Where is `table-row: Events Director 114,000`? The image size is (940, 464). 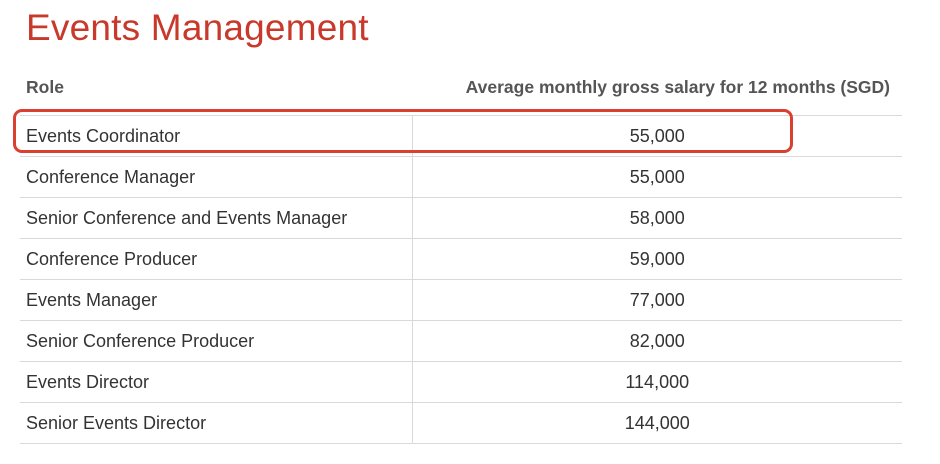
table-row: Events Director 114,000 is located at coordinates (461, 382).